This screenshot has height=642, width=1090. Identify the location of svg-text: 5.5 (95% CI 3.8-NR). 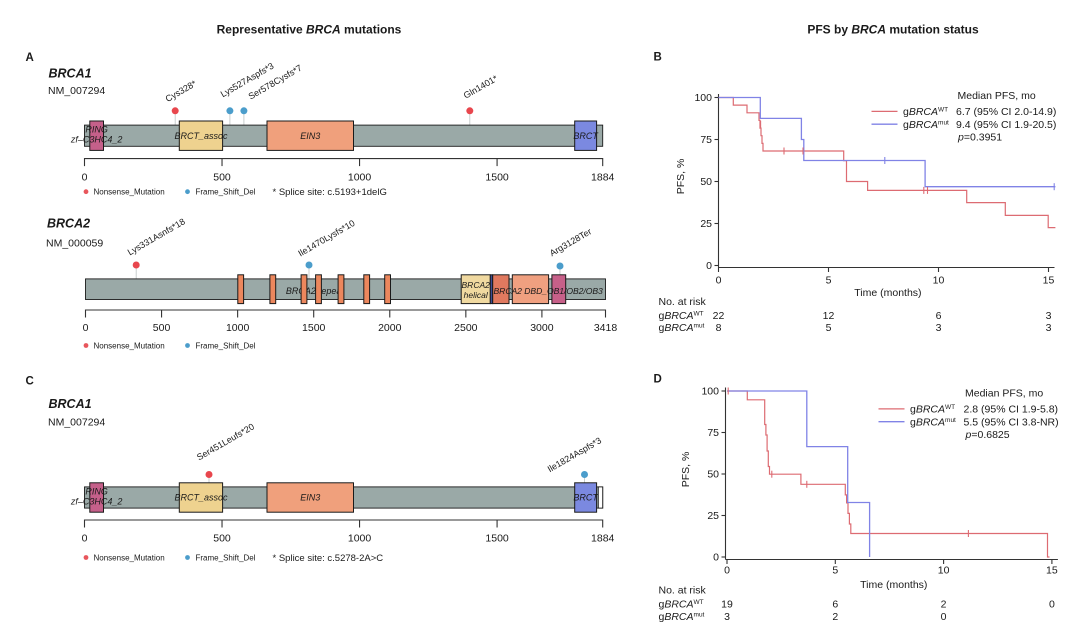
(1011, 422).